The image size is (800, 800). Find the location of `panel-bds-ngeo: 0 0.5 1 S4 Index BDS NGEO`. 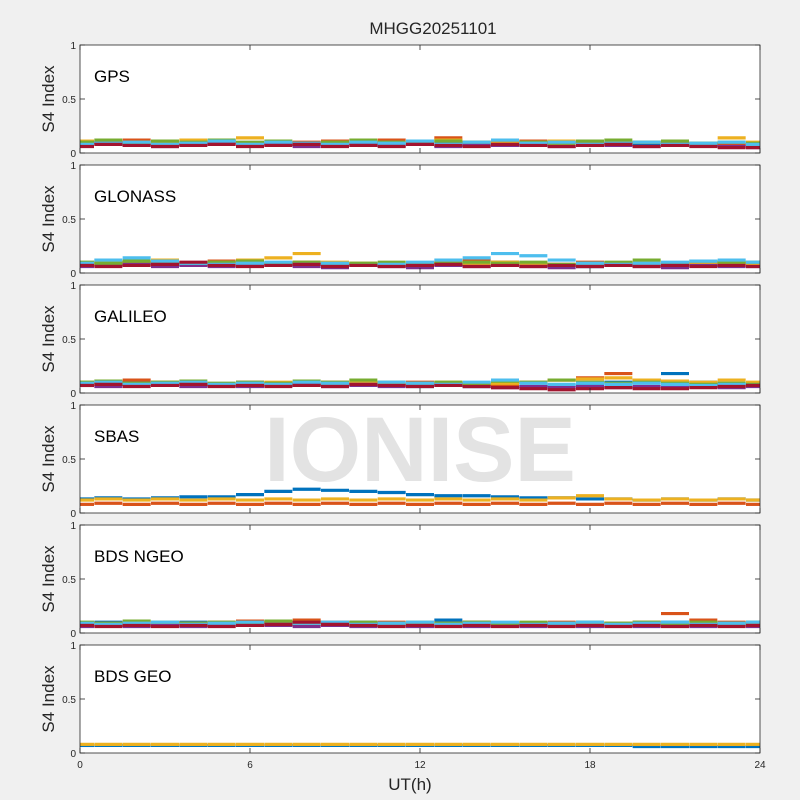

panel-bds-ngeo: 0 0.5 1 S4 Index BDS NGEO is located at coordinates (400, 580).